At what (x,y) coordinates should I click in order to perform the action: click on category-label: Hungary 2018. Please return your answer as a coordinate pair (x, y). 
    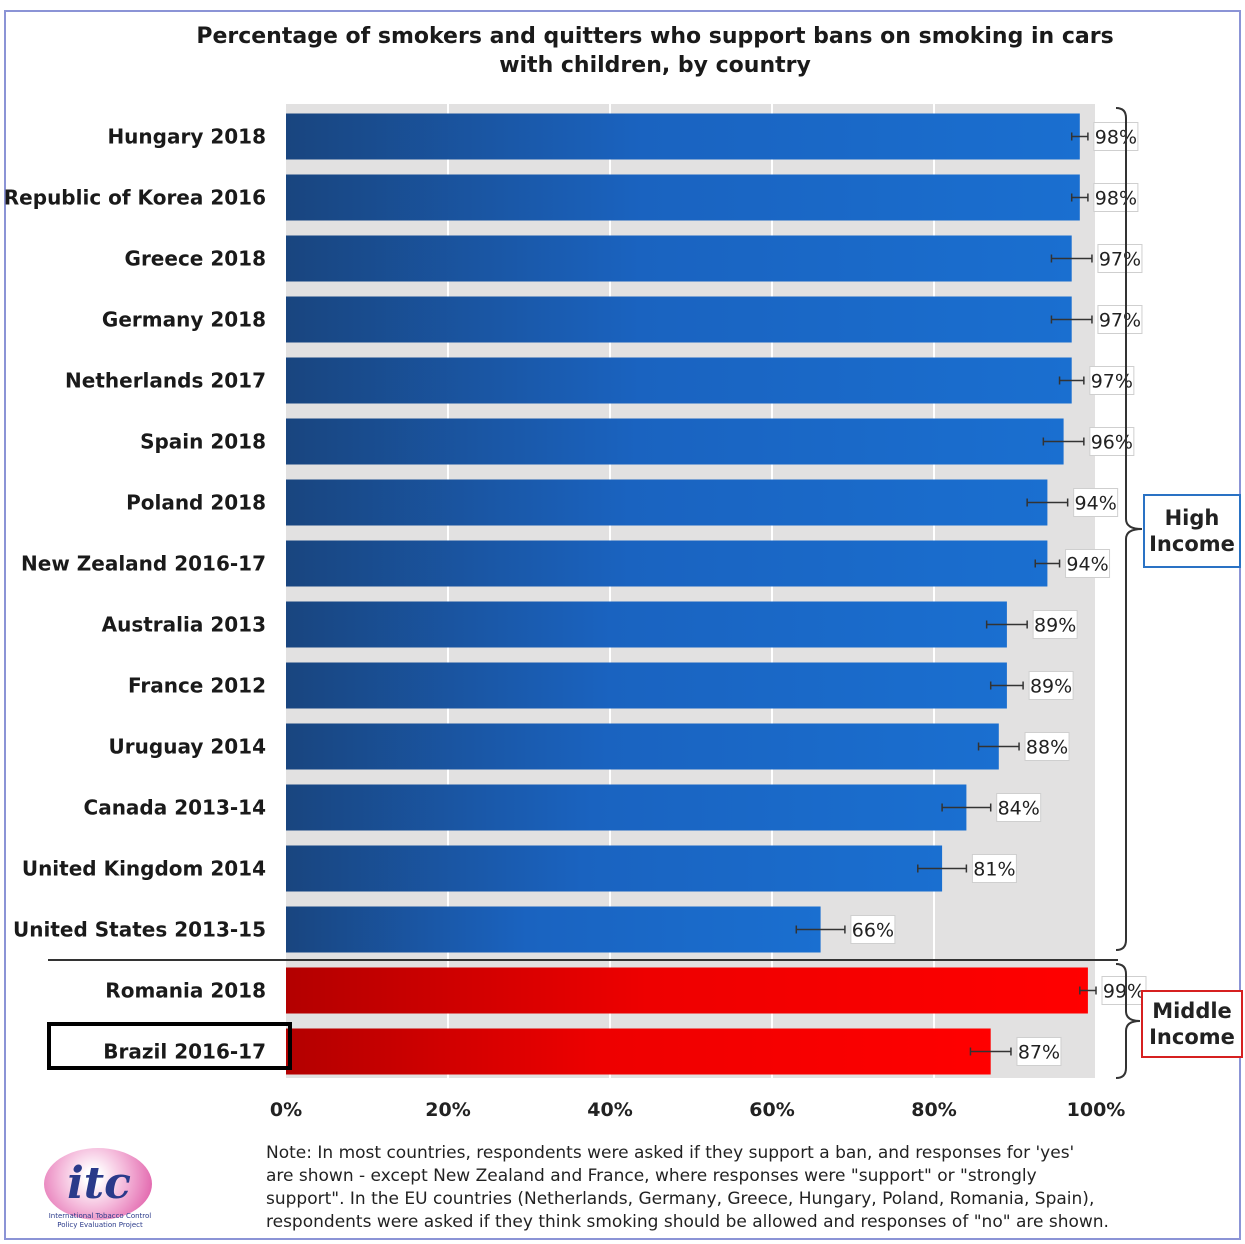
    Looking at the image, I should click on (186, 137).